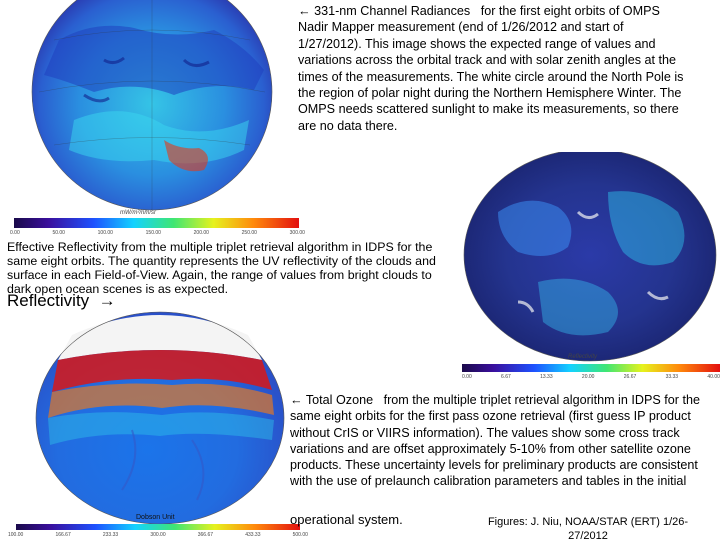  Describe the element at coordinates (16, 535) in the screenshot. I see `ozone-tick: 100.00` at that location.